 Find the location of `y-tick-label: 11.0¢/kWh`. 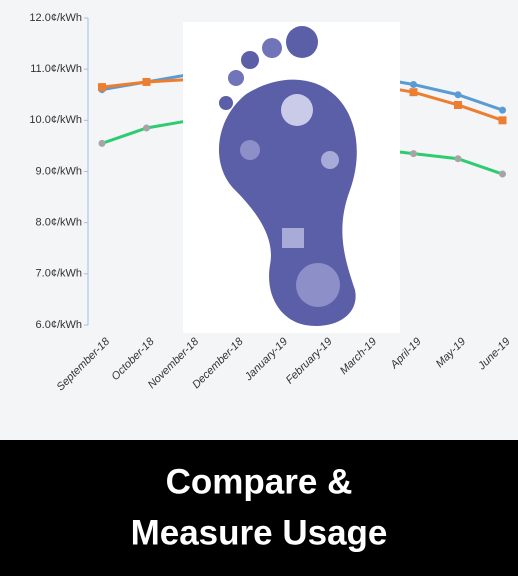

y-tick-label: 11.0¢/kWh is located at coordinates (56, 69).